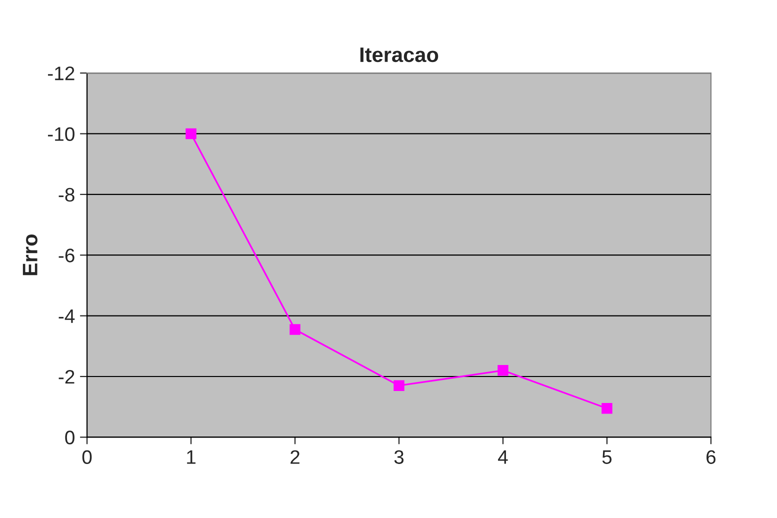  What do you see at coordinates (191, 457) in the screenshot?
I see `x-tick-label: 1` at bounding box center [191, 457].